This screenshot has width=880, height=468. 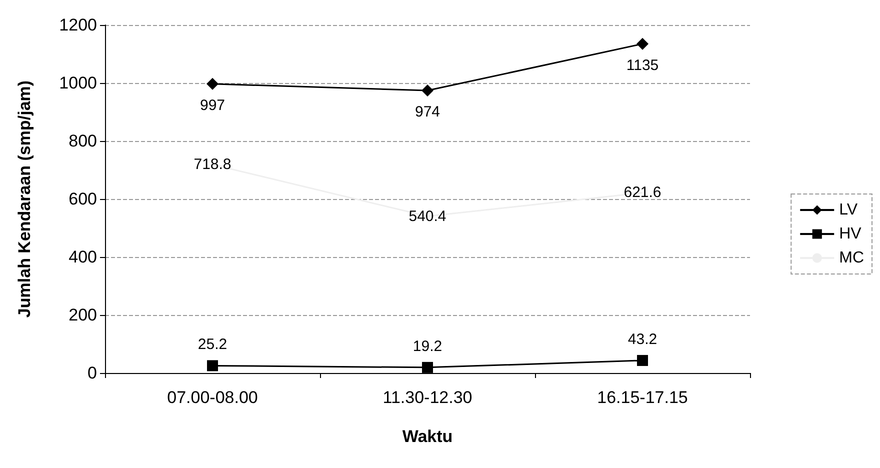 I want to click on legend-label: HV, so click(x=850, y=234).